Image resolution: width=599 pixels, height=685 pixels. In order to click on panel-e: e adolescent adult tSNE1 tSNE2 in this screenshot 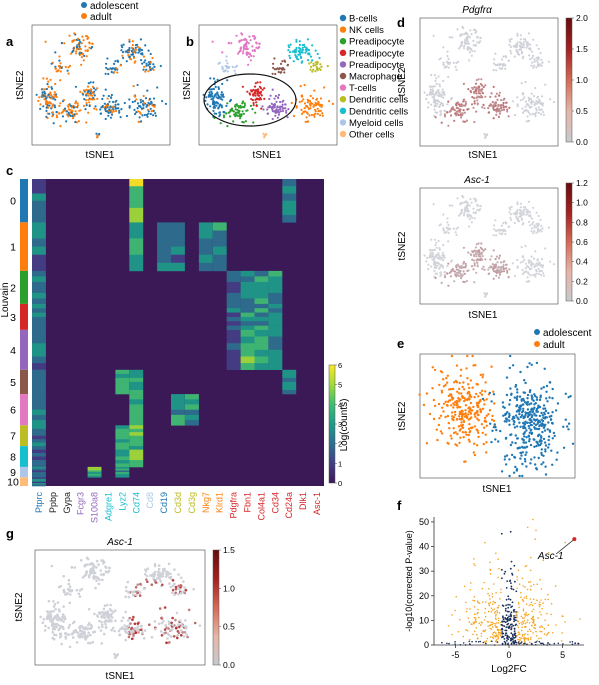, I will do `click(494, 411)`.